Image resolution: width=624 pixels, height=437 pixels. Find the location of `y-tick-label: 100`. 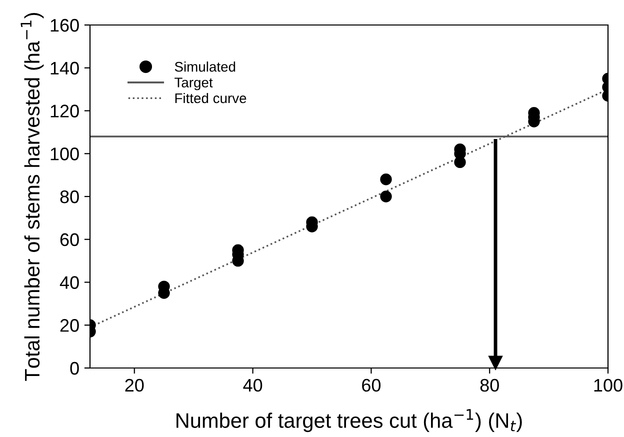

y-tick-label: 100 is located at coordinates (64, 154).